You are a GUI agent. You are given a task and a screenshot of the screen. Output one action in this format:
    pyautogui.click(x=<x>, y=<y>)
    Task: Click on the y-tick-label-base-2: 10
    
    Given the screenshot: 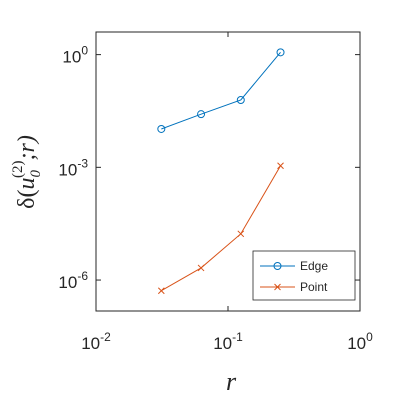 What is the action you would take?
    pyautogui.click(x=71, y=57)
    